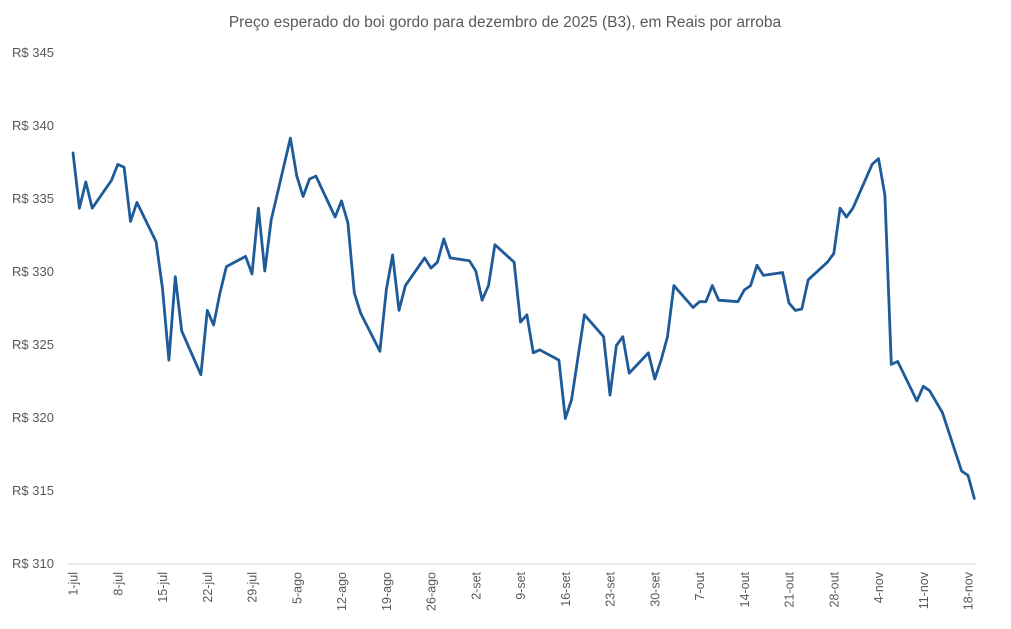 The image size is (1011, 629). Describe the element at coordinates (342, 591) in the screenshot. I see `x-tick-label: 12-ago` at that location.